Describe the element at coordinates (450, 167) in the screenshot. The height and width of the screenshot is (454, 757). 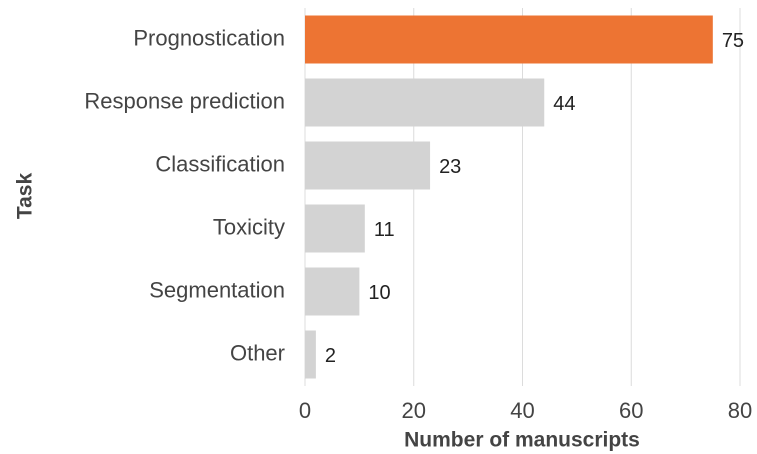
I see `data-label: 23` at that location.